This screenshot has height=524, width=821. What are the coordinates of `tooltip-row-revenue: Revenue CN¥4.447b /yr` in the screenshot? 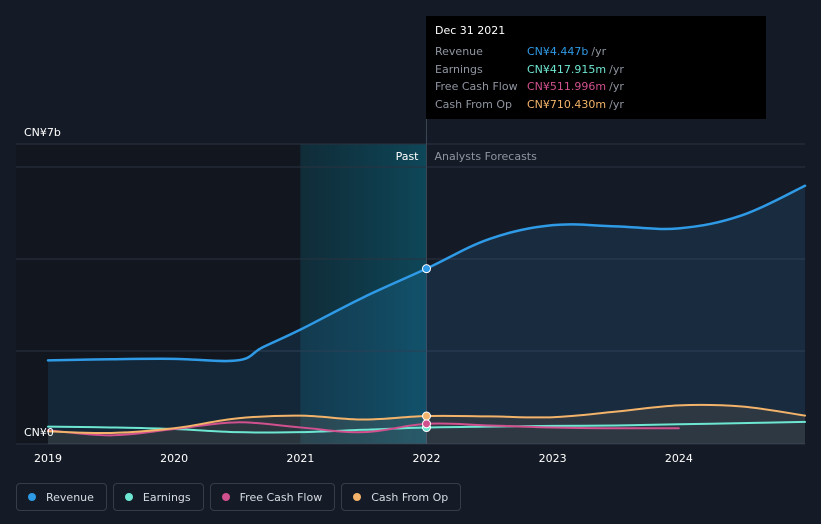 It's located at (596, 52).